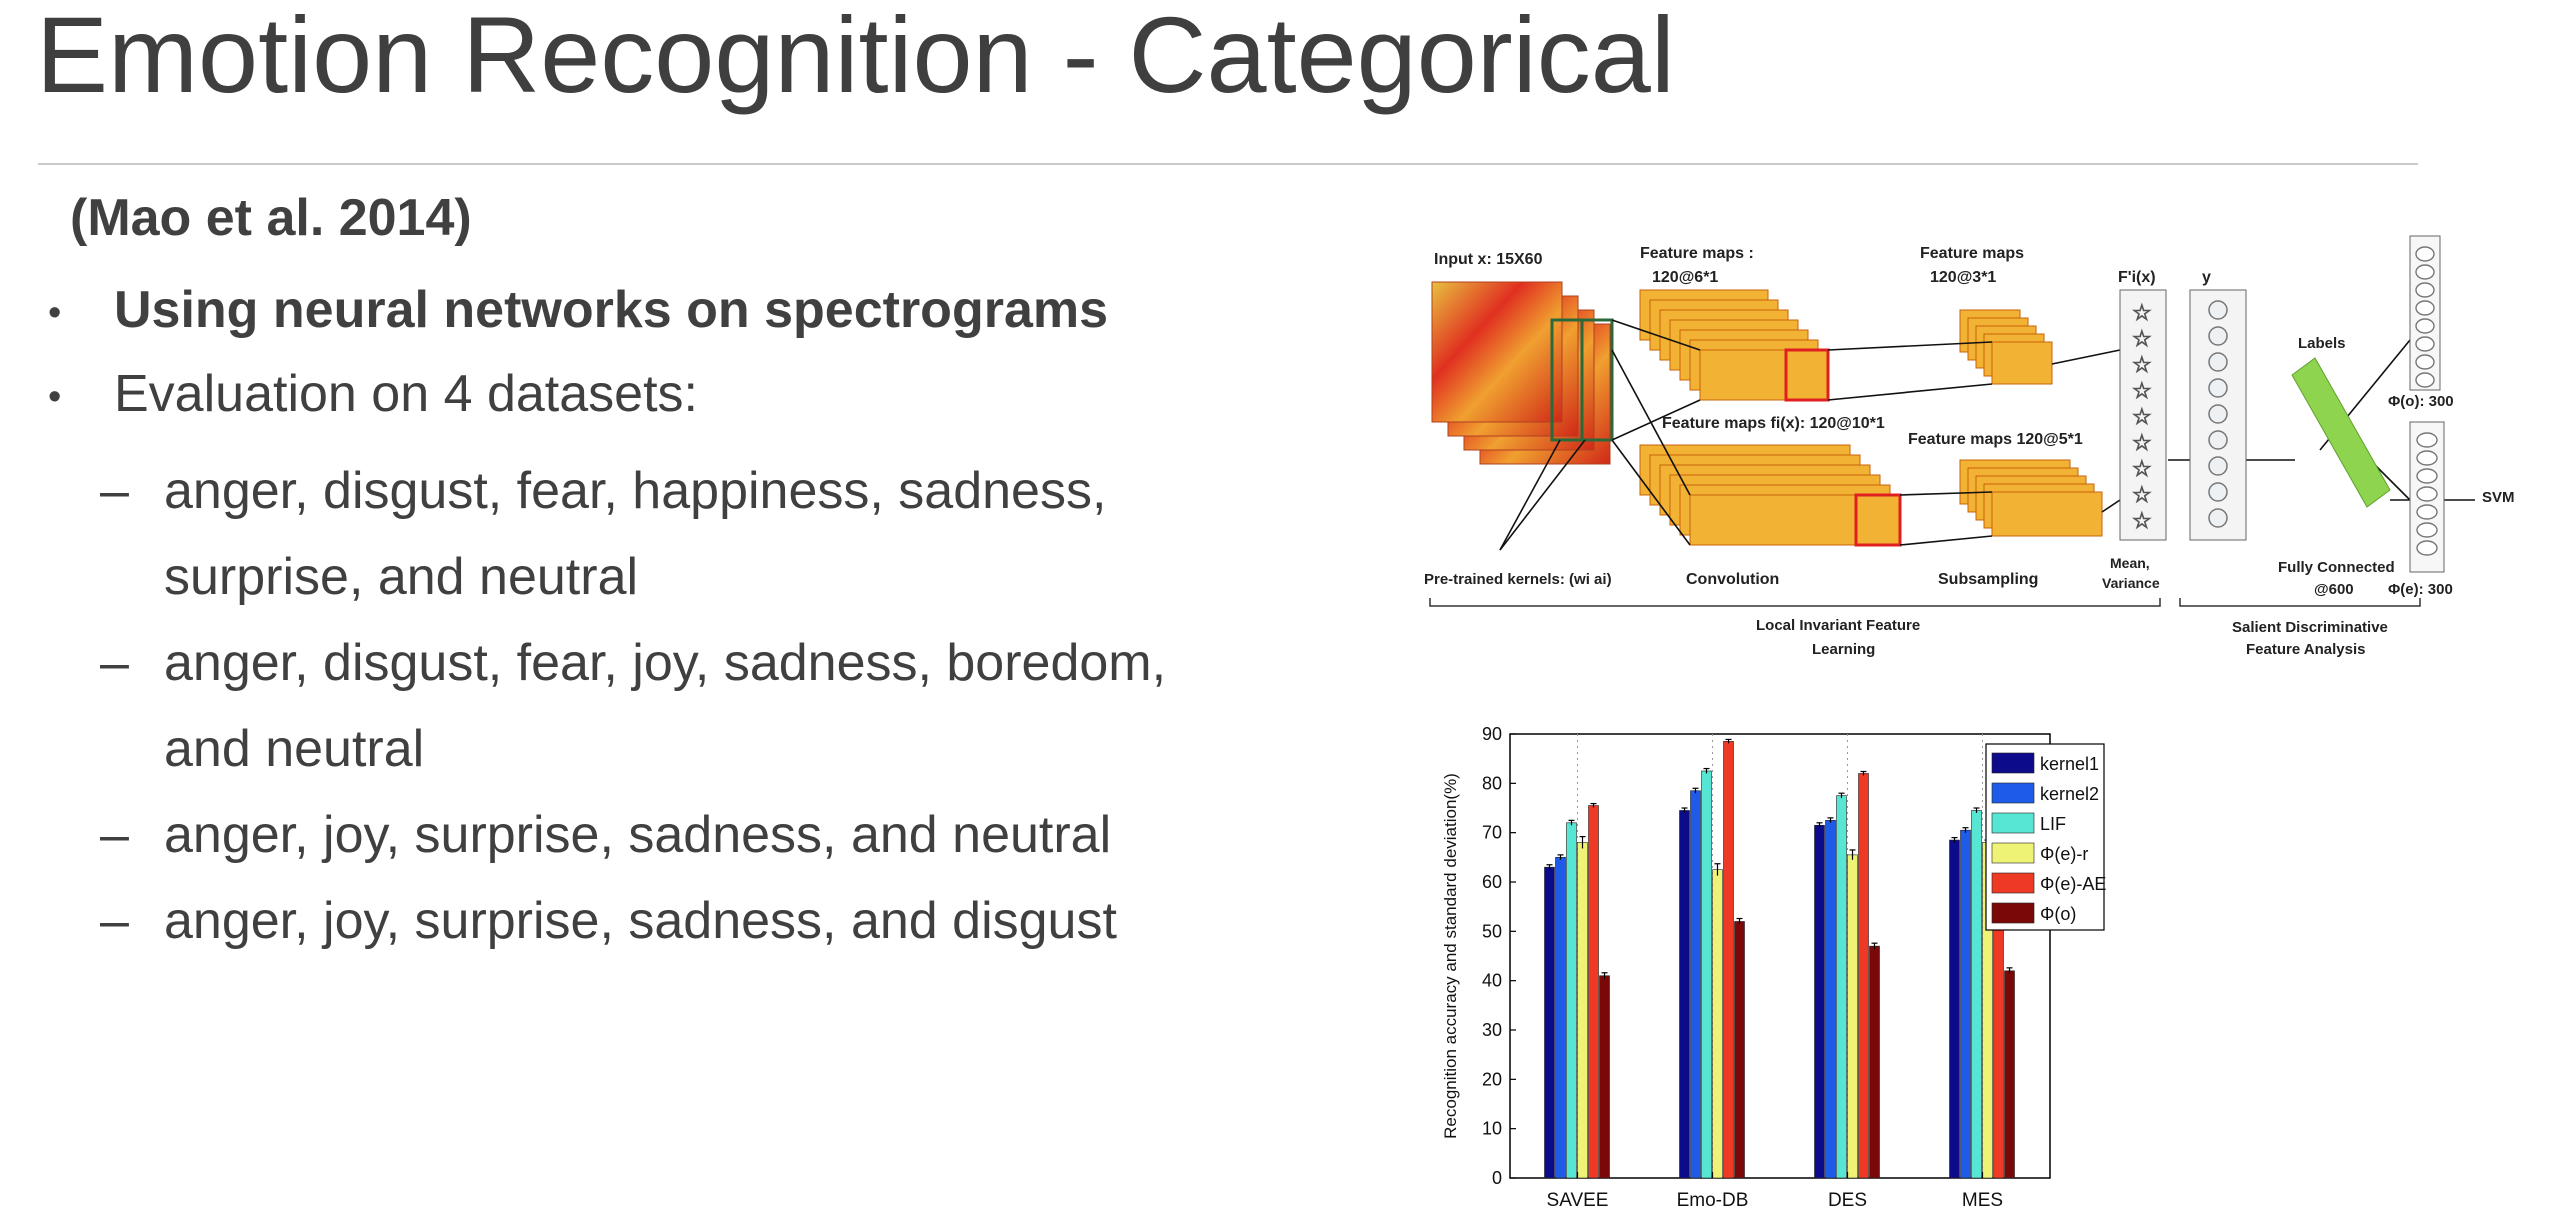  Describe the element at coordinates (2306, 649) in the screenshot. I see `sdfa-label-2: Feature Analysis` at that location.